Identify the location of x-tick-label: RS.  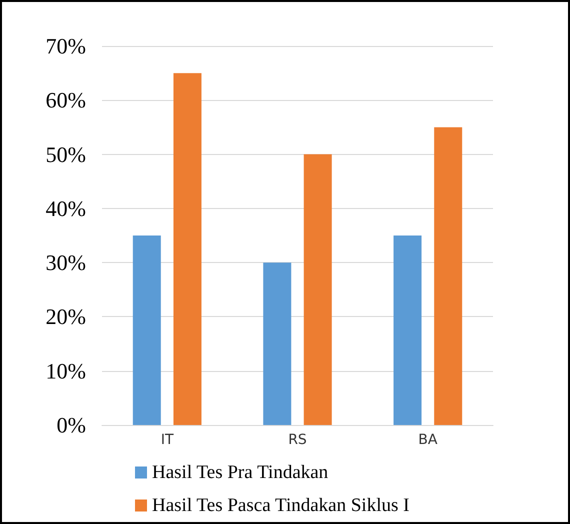
(297, 440).